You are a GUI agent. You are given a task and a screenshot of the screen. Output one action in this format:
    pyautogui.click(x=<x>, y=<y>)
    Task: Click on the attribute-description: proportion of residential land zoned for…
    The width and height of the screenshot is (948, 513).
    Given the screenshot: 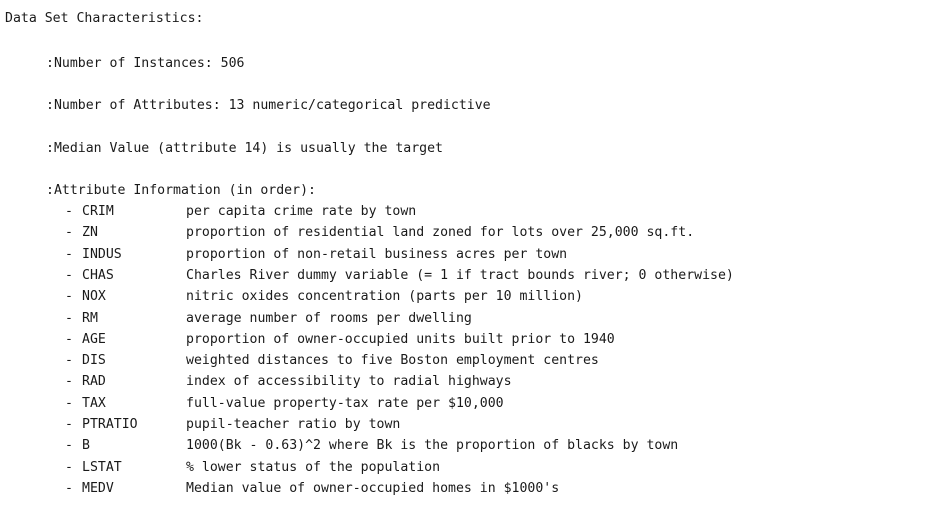 What is the action you would take?
    pyautogui.click(x=440, y=233)
    